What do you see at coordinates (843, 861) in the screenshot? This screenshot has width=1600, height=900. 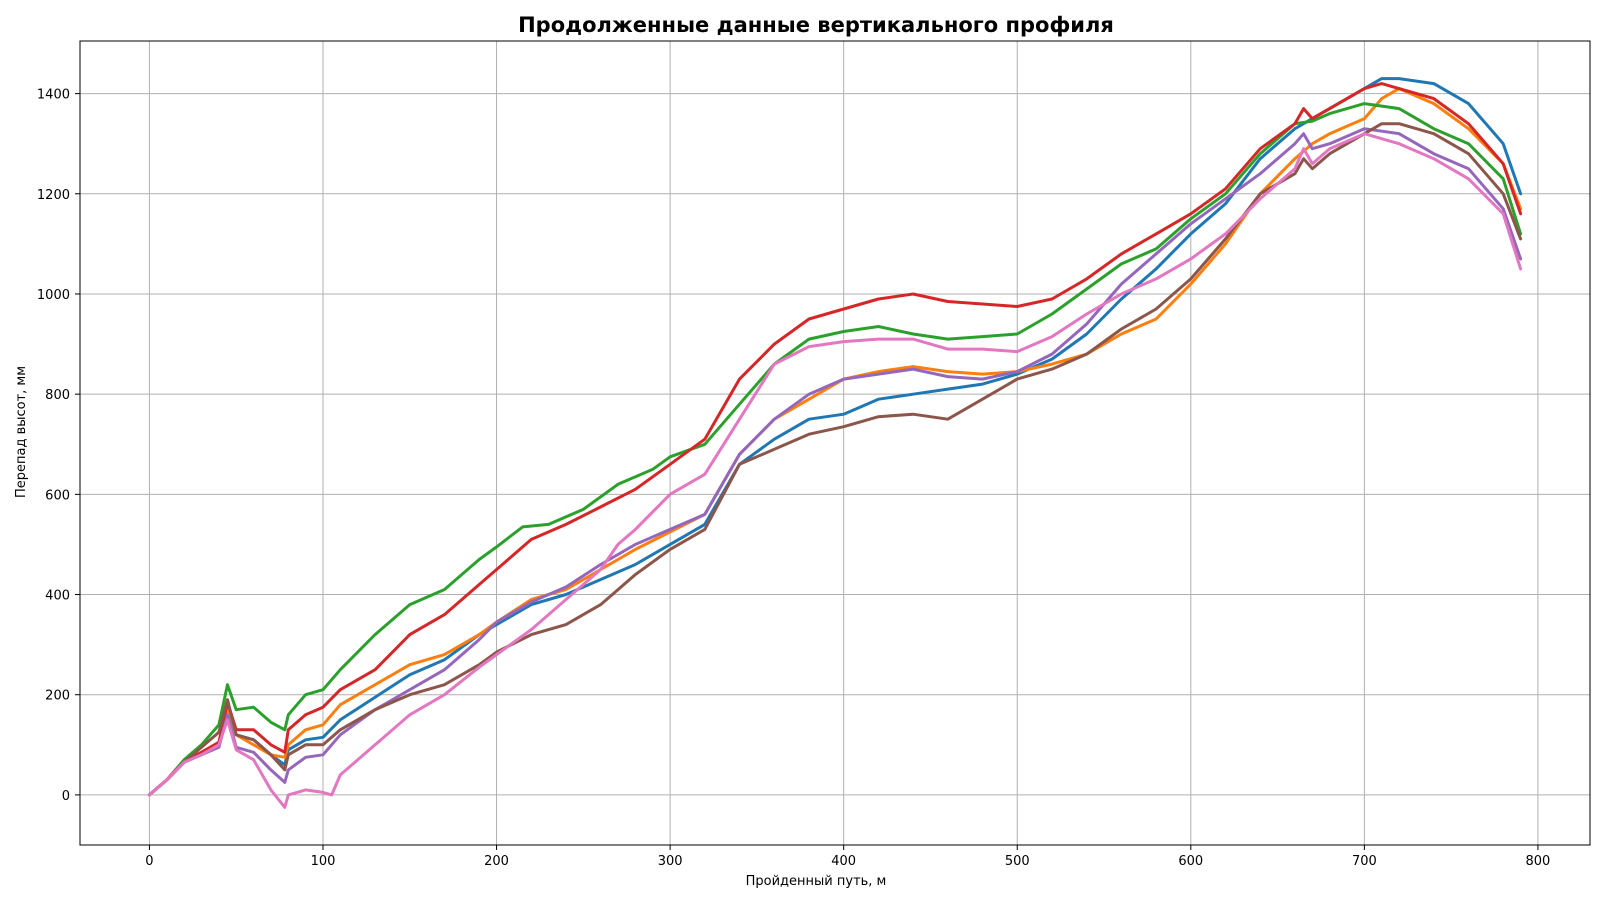 I see `x-tick-label: 400` at bounding box center [843, 861].